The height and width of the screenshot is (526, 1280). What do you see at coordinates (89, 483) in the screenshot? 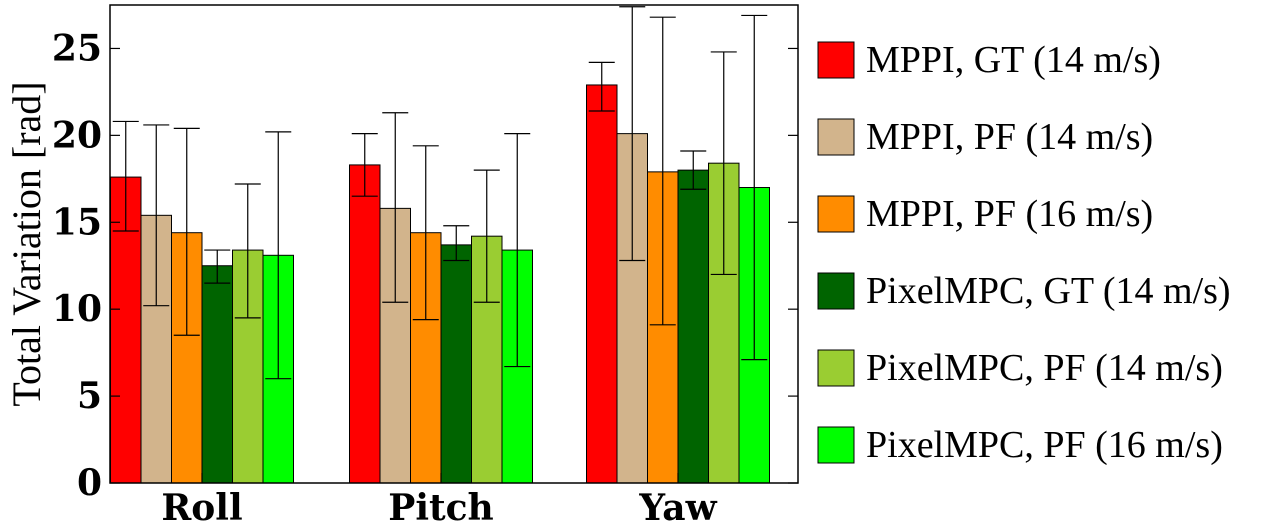
I see `y-tick-label: 0` at bounding box center [89, 483].